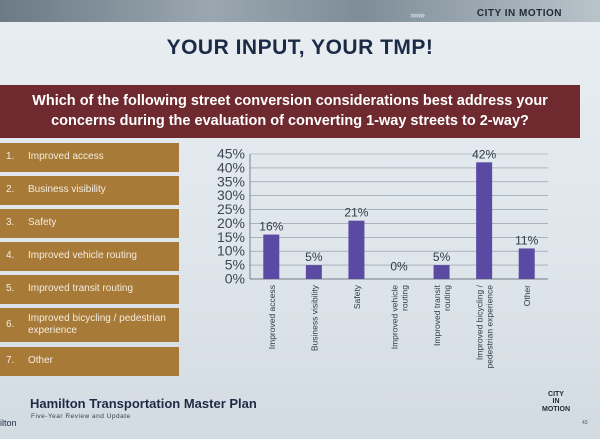 The height and width of the screenshot is (439, 600). I want to click on city-in-motion-logo: CITY IN MOTION, so click(556, 402).